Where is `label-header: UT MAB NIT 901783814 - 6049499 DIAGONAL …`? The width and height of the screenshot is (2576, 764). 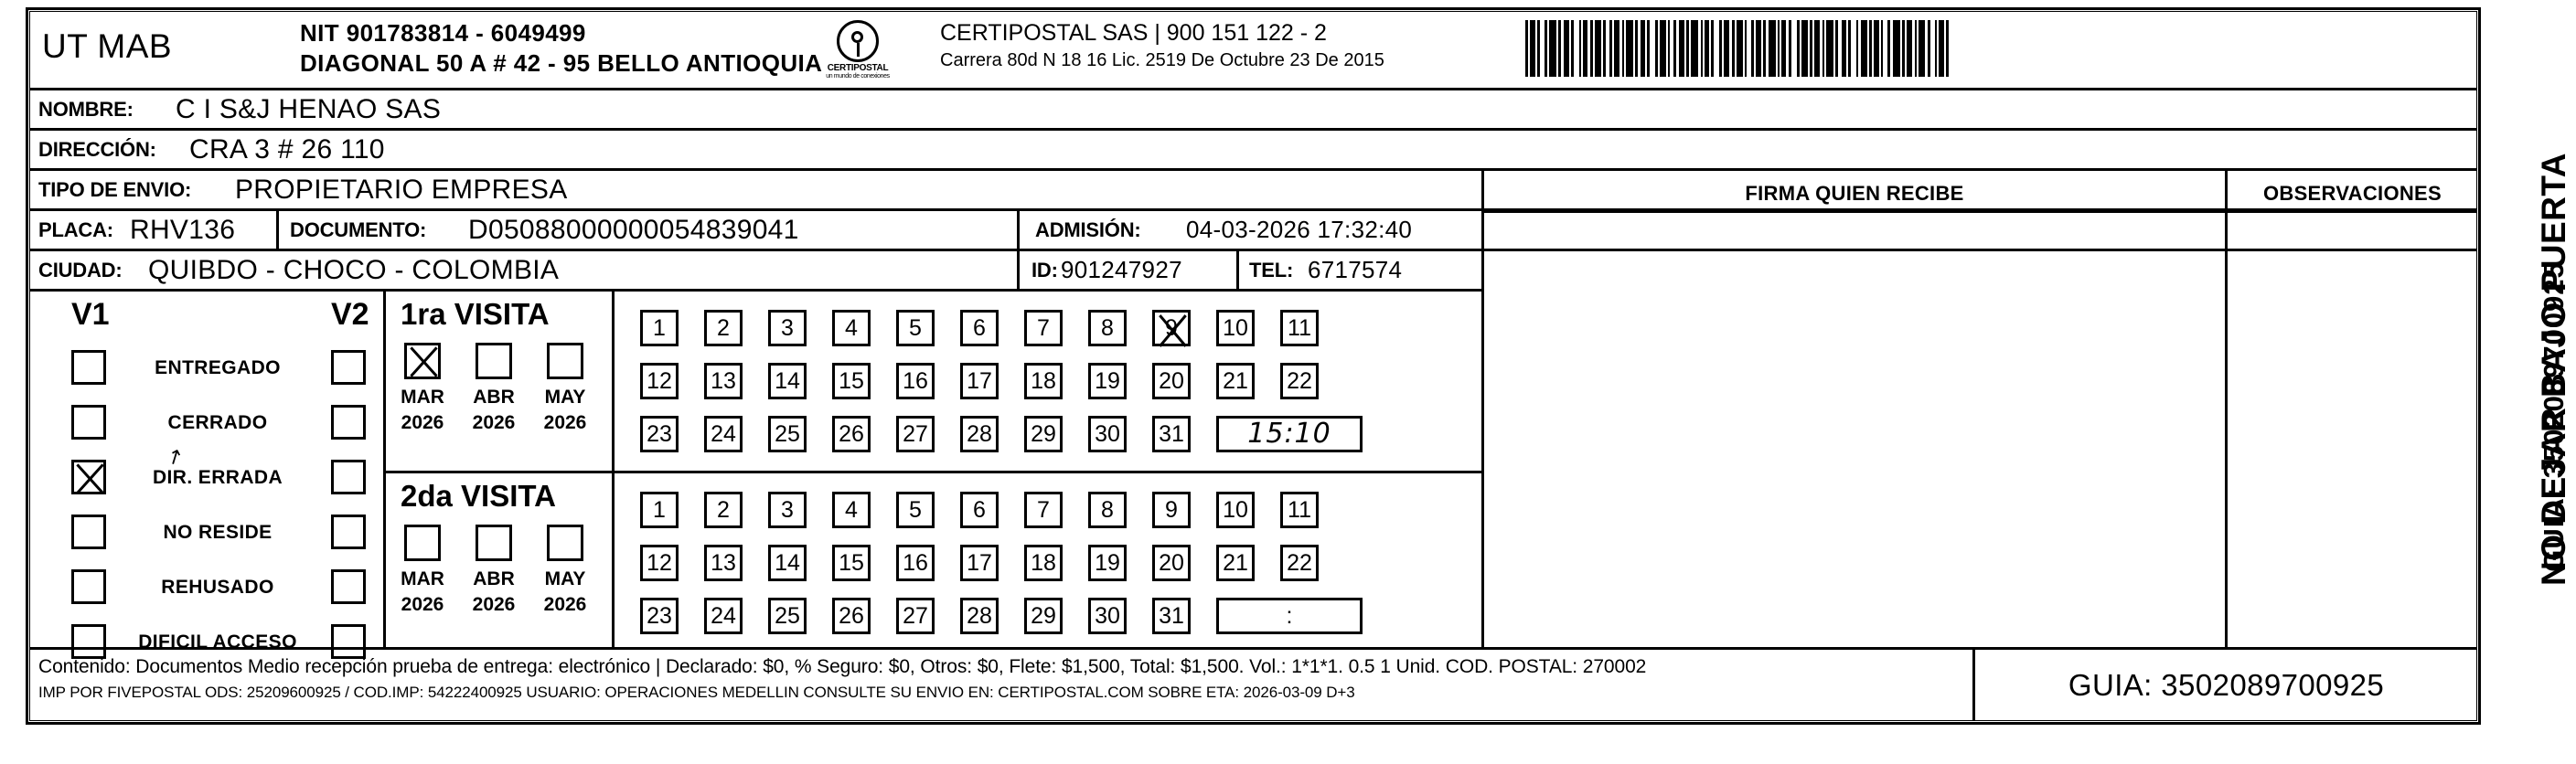 label-header: UT MAB NIT 901783814 - 6049499 DIAGONAL … is located at coordinates (1253, 47).